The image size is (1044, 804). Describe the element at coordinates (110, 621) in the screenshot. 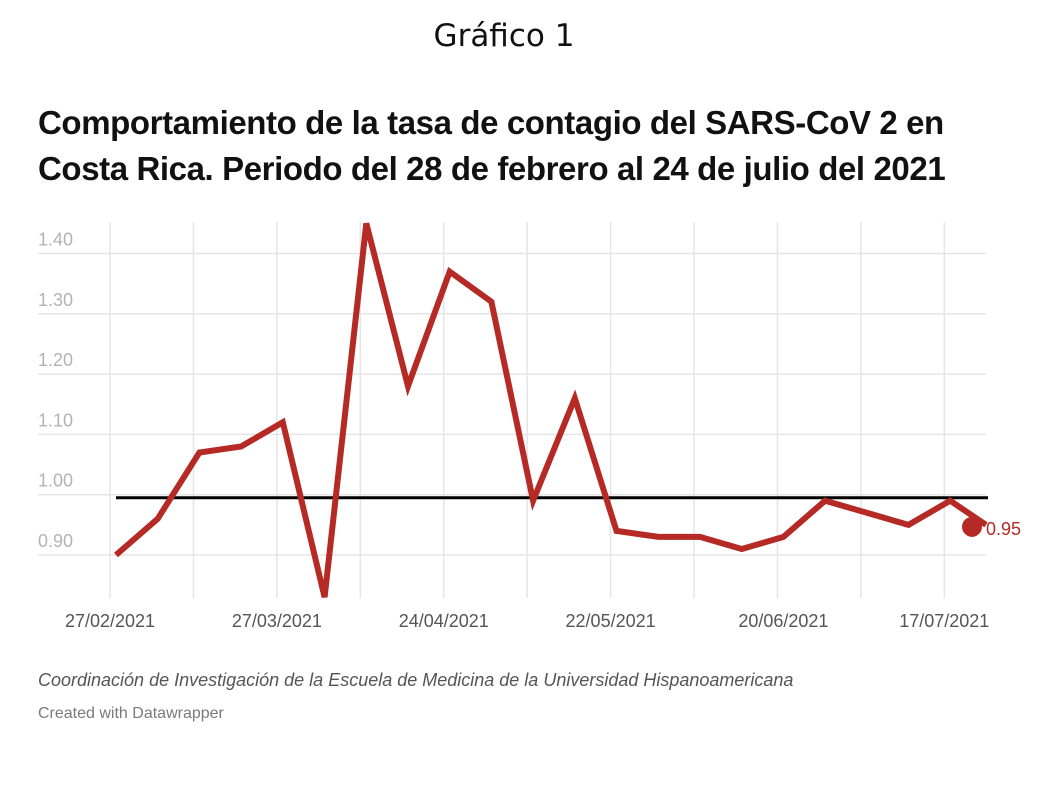

I see `x-tick-label: 27/02/2021` at that location.